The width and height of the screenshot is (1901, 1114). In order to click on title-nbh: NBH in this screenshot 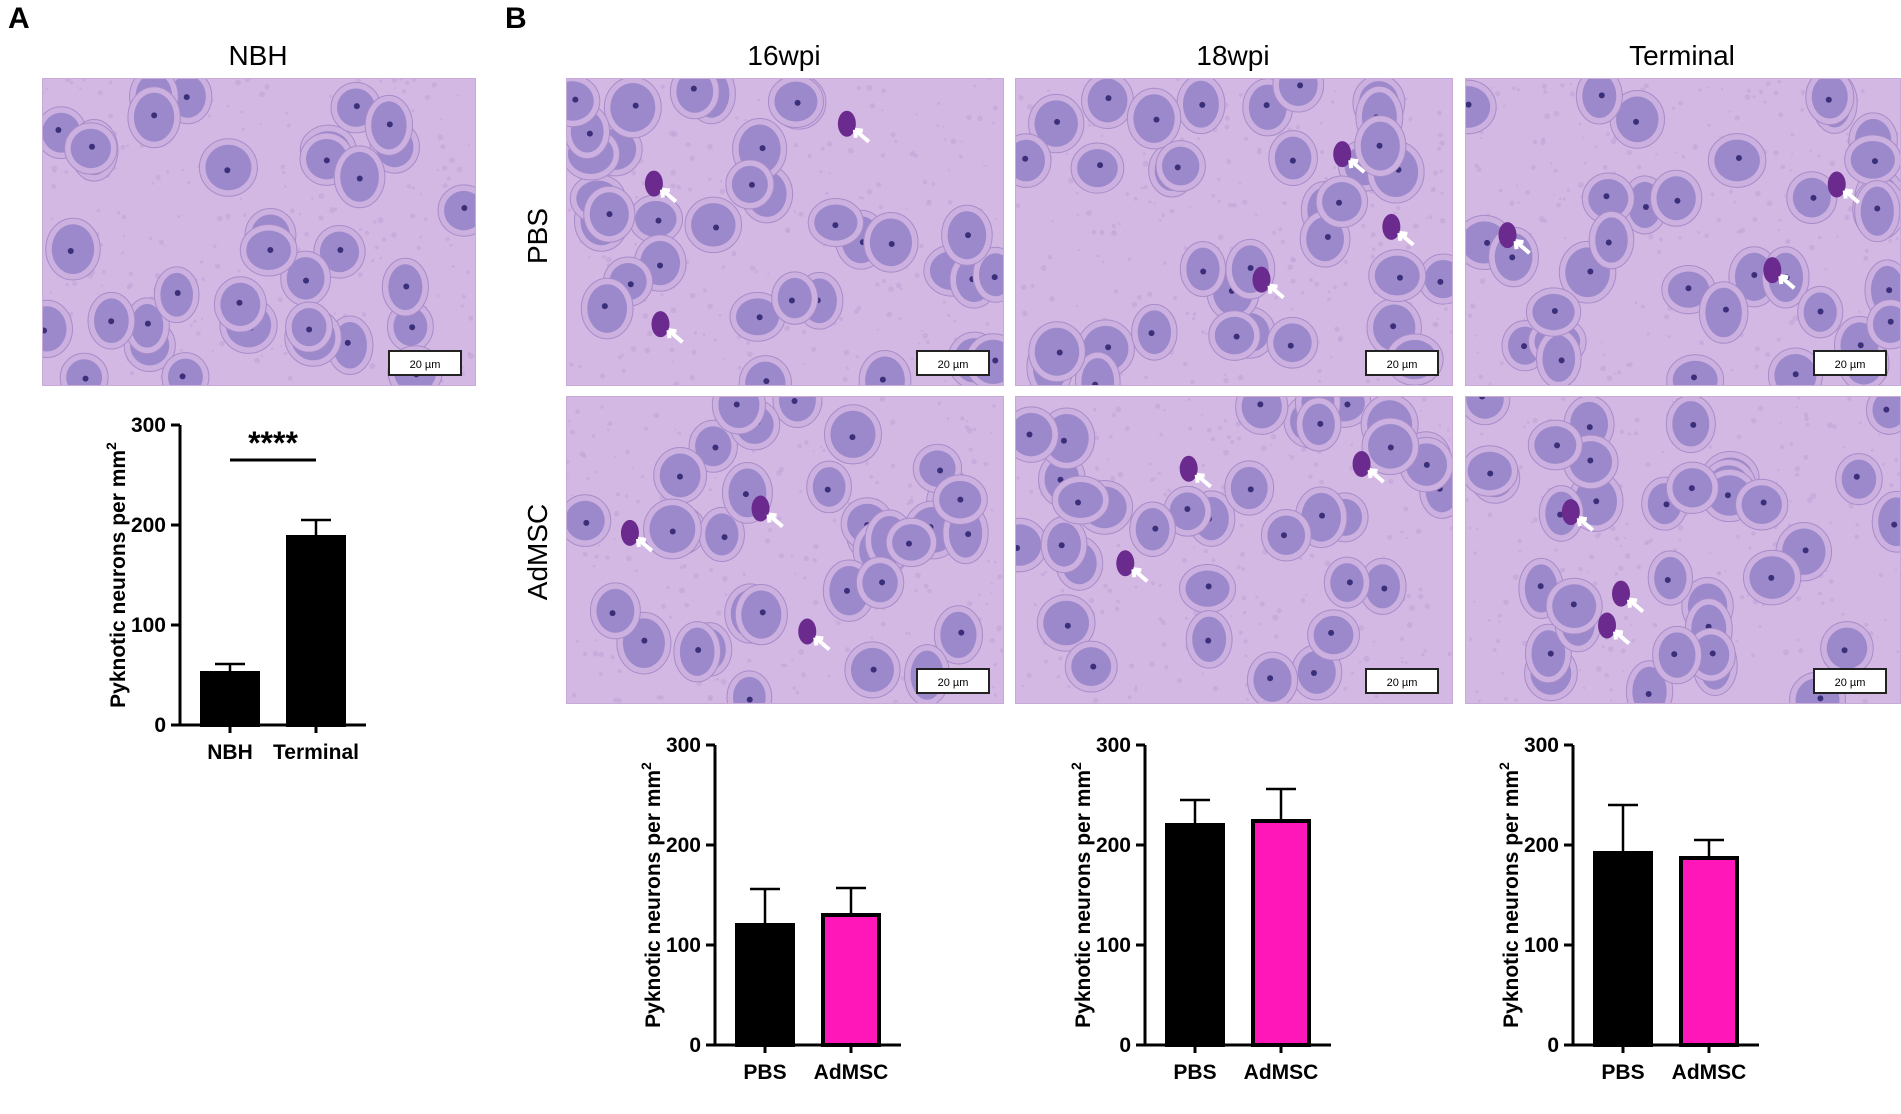, I will do `click(258, 55)`.